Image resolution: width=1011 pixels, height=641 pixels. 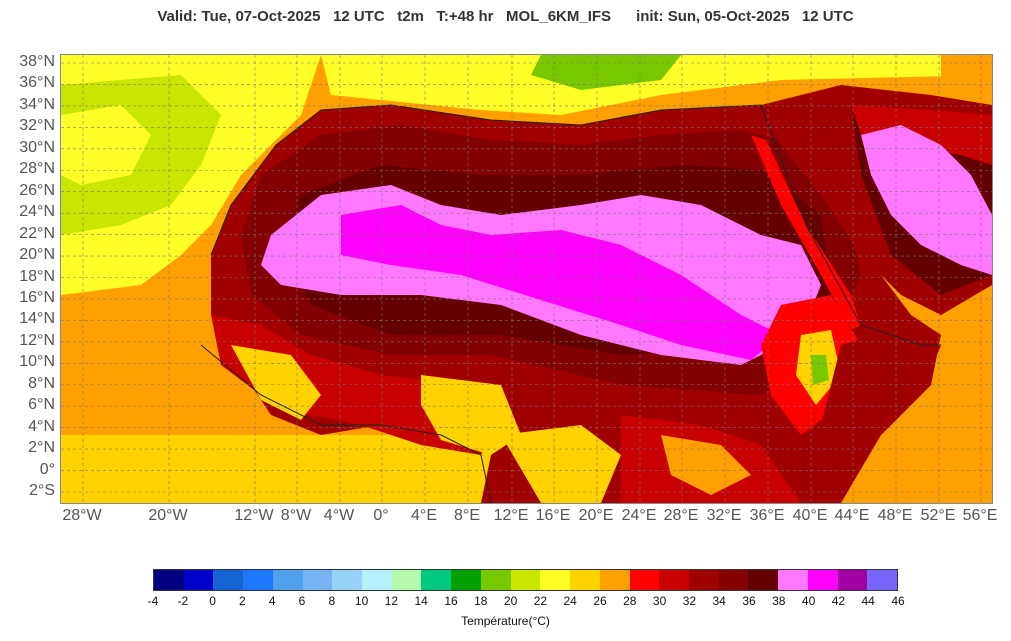 I want to click on lat-label: 14°N, so click(x=37, y=319).